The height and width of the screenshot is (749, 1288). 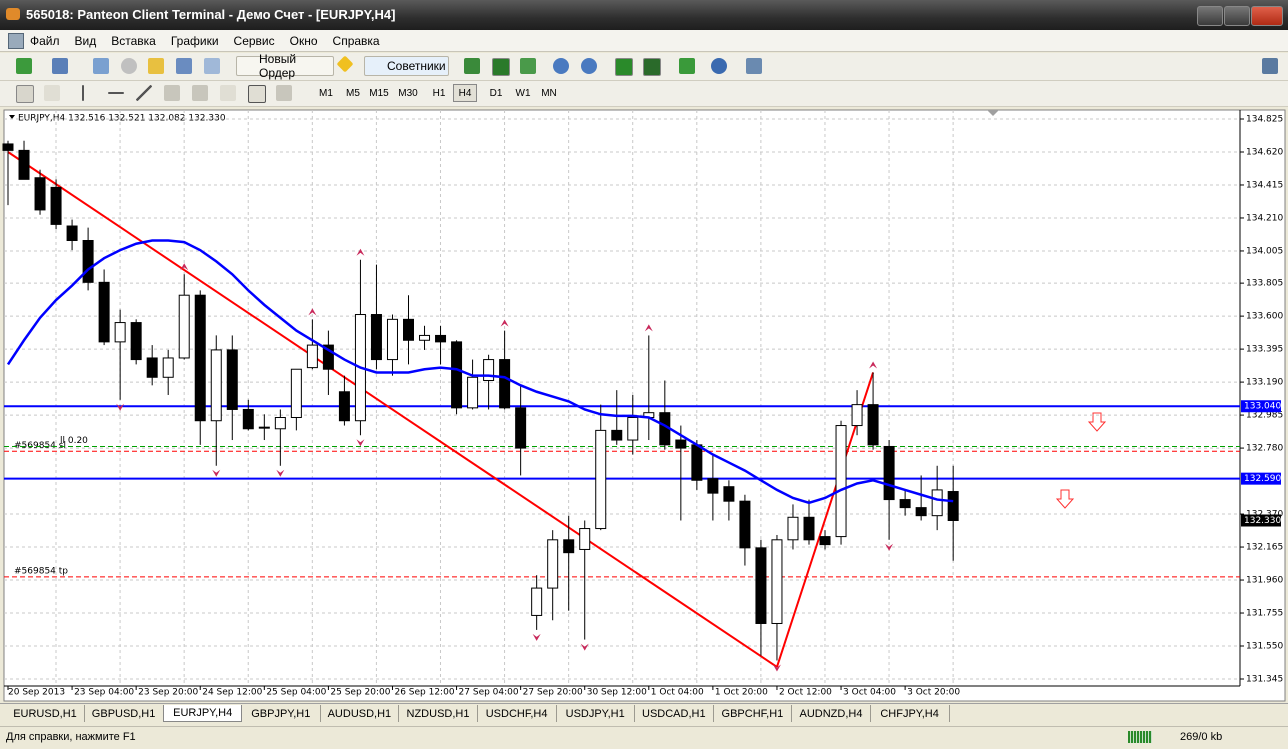 I want to click on y-tick-label: 134.415, so click(x=1264, y=185).